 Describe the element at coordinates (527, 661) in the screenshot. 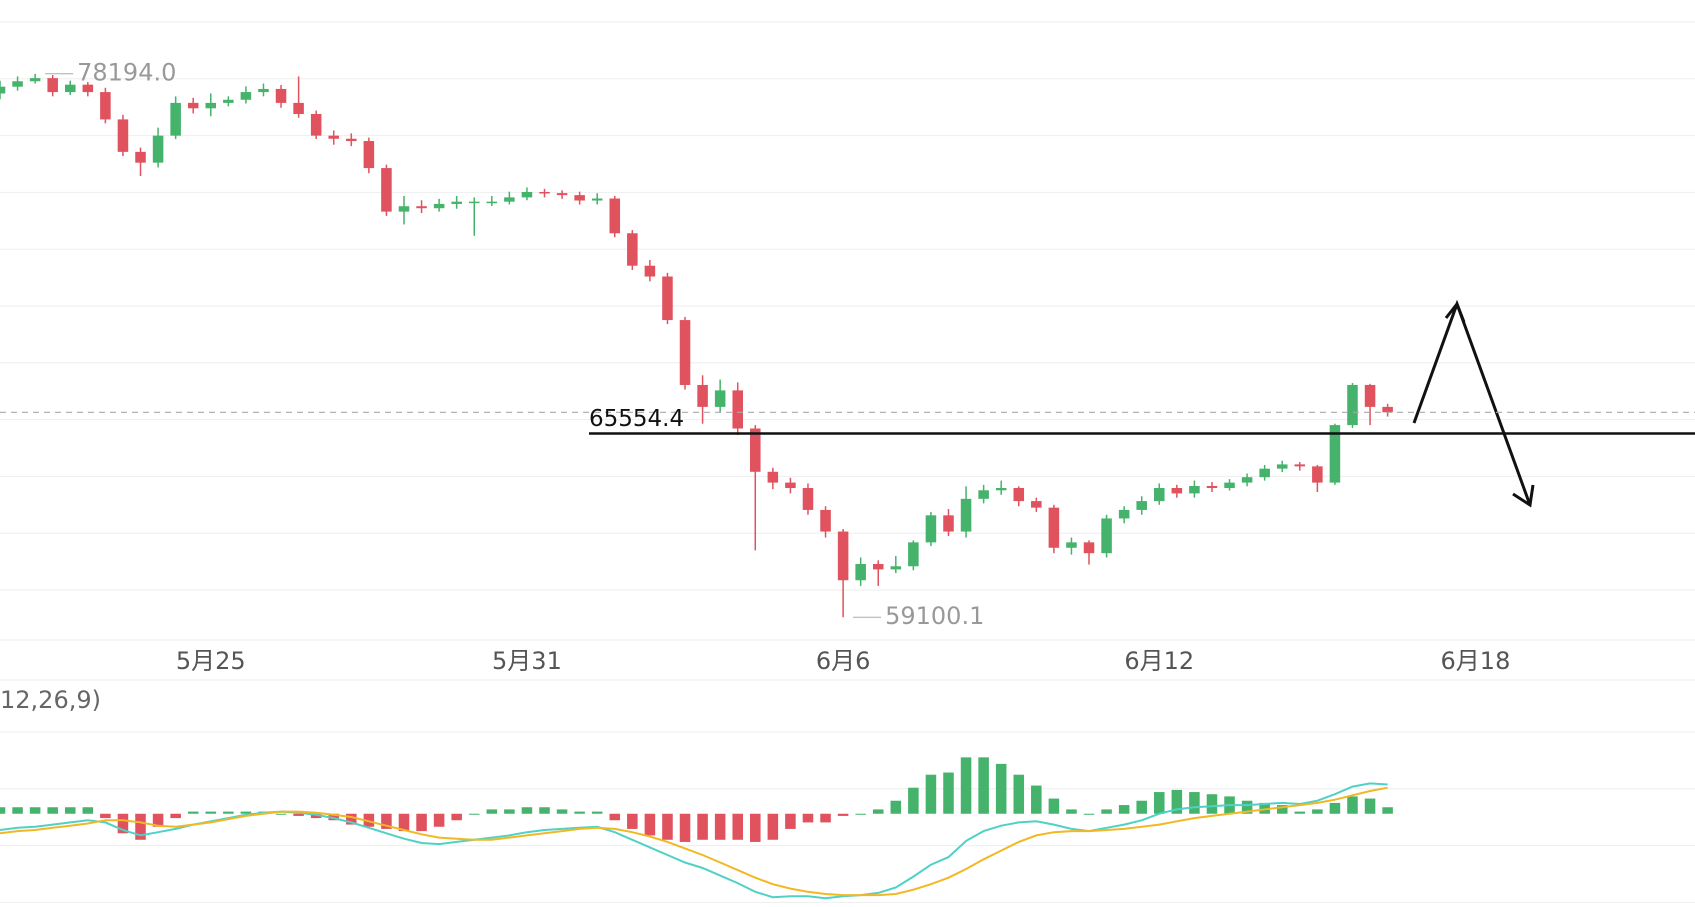

I see `x-tick-label: 5月31` at that location.